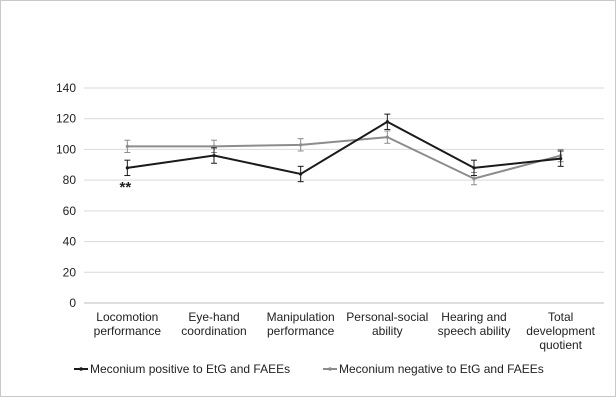 The width and height of the screenshot is (616, 401). What do you see at coordinates (66, 88) in the screenshot?
I see `y-tick-label: 140` at bounding box center [66, 88].